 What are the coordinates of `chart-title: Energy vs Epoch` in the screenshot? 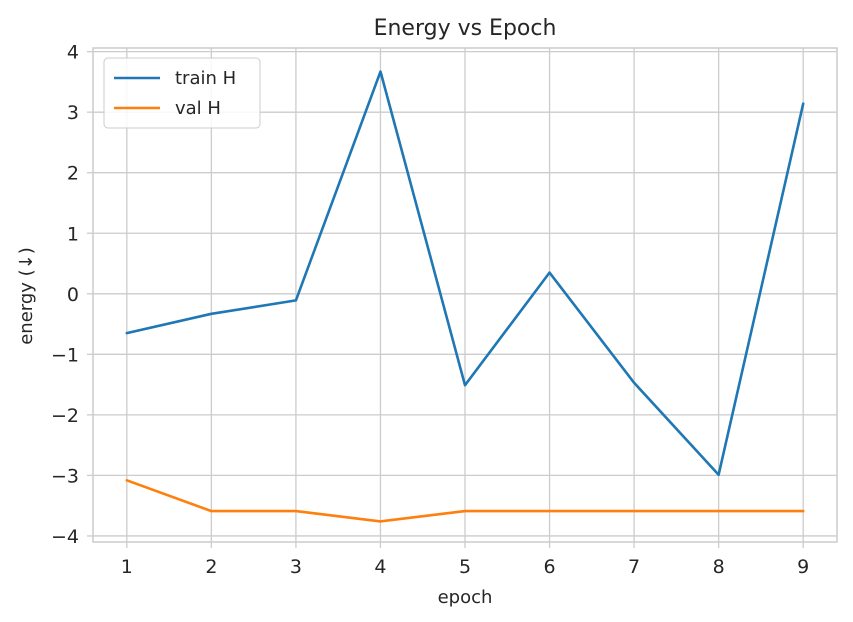 It's located at (465, 28).